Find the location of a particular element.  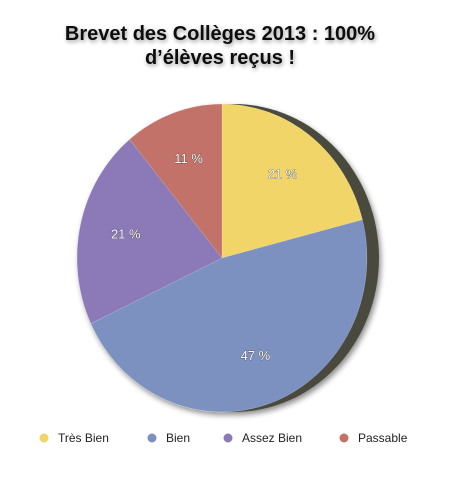

chart-title: Brevet des Collèges 2013 : 100% is located at coordinates (220, 34).